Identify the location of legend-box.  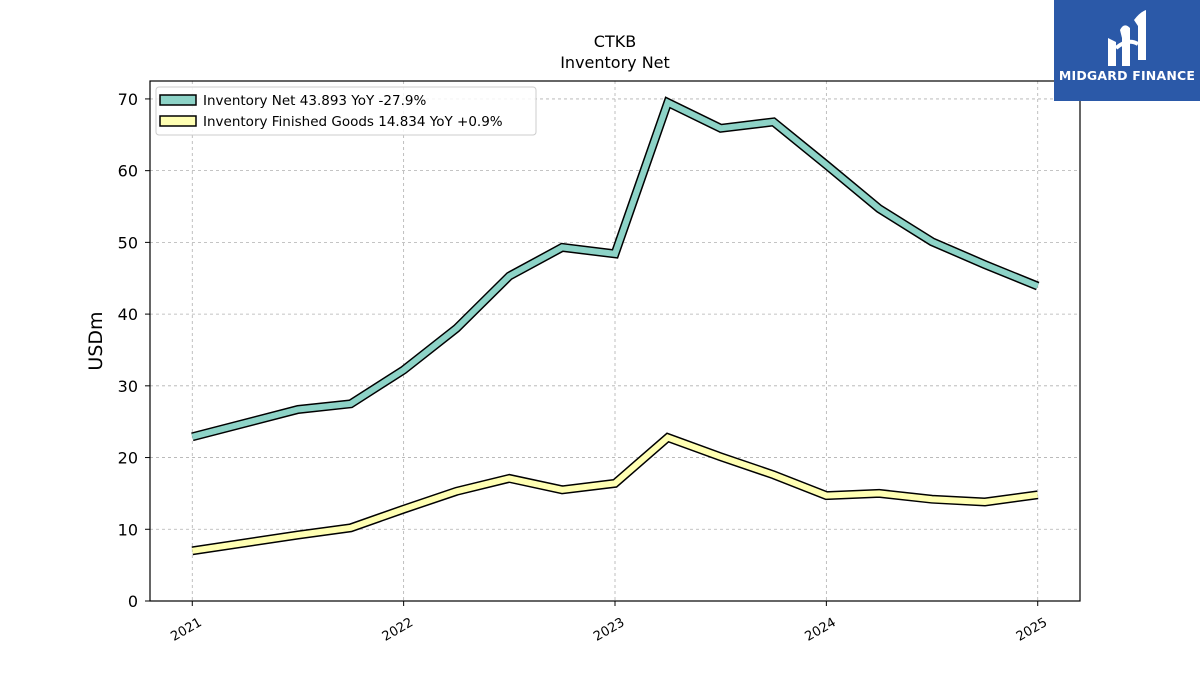
(346, 111).